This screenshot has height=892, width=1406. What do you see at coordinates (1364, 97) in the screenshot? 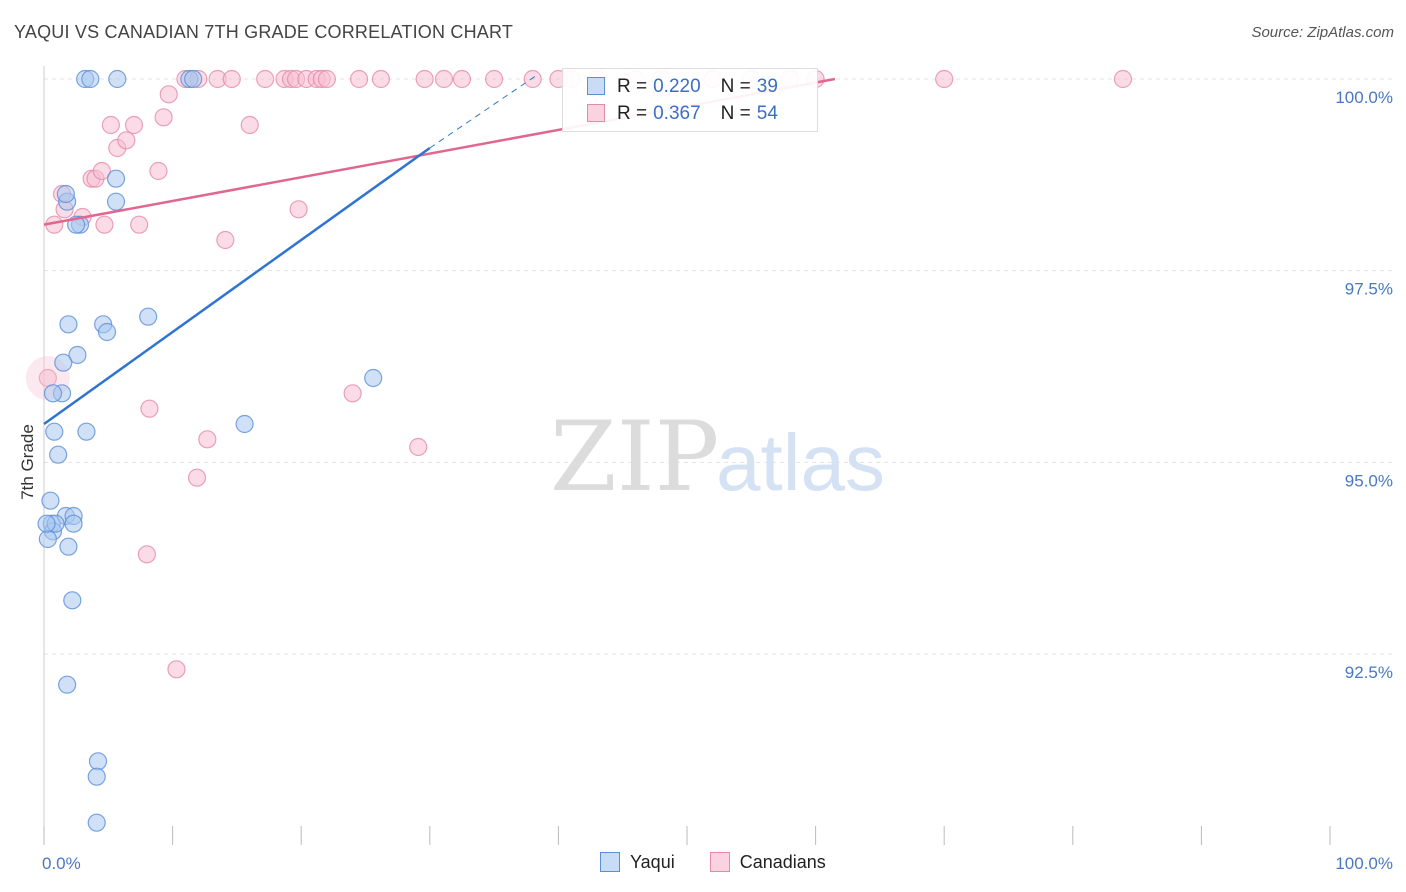
I see `y-tick-label: 100.0%` at bounding box center [1364, 97].